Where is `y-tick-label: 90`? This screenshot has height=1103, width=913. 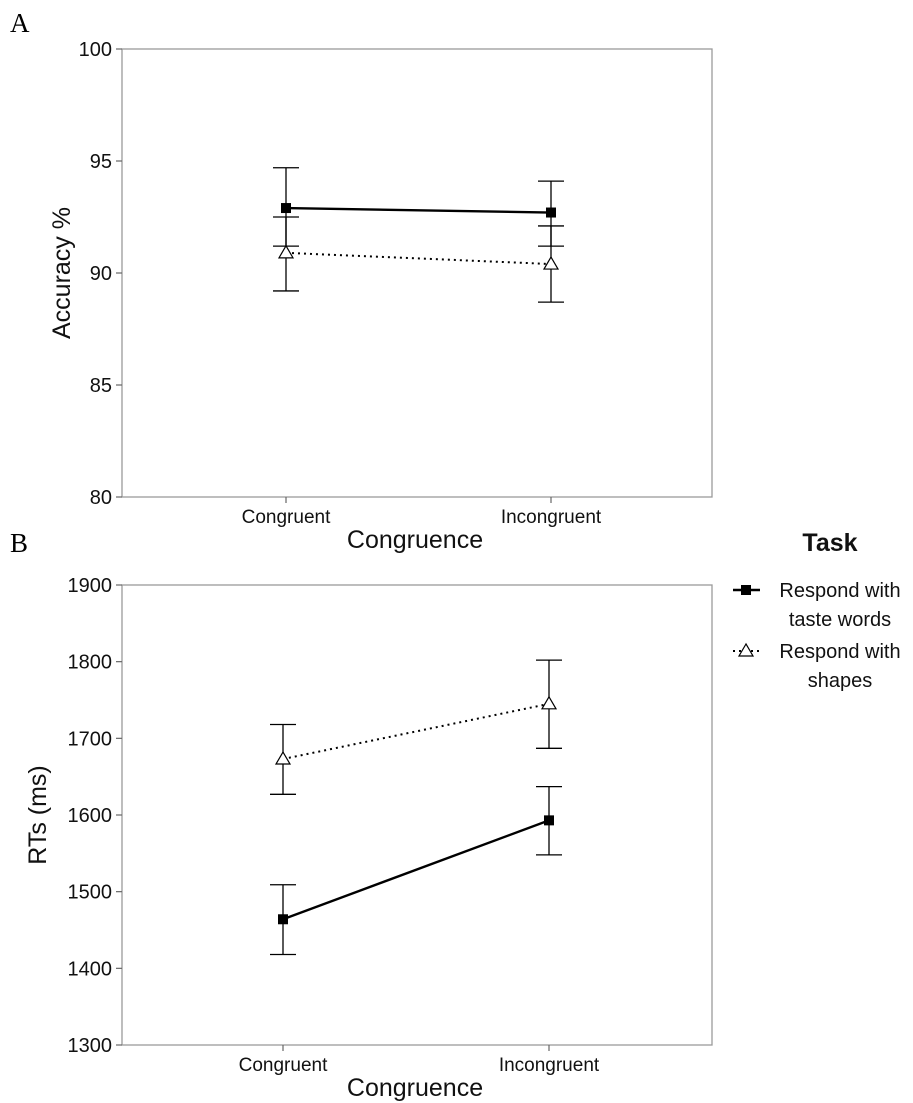 y-tick-label: 90 is located at coordinates (101, 274).